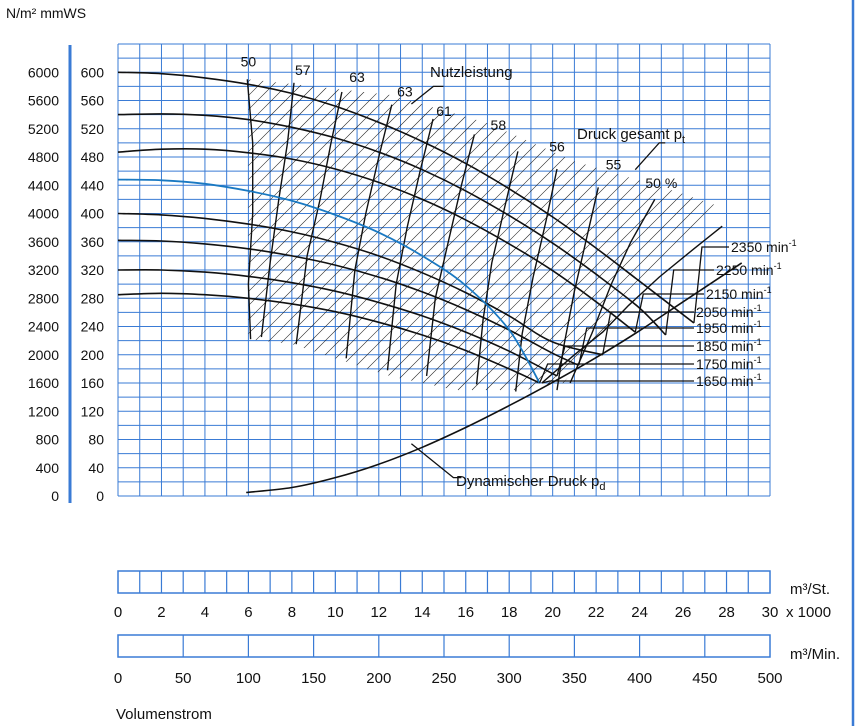 The width and height of the screenshot is (867, 726). I want to click on y-tick-label-mmws: 0, so click(100, 496).